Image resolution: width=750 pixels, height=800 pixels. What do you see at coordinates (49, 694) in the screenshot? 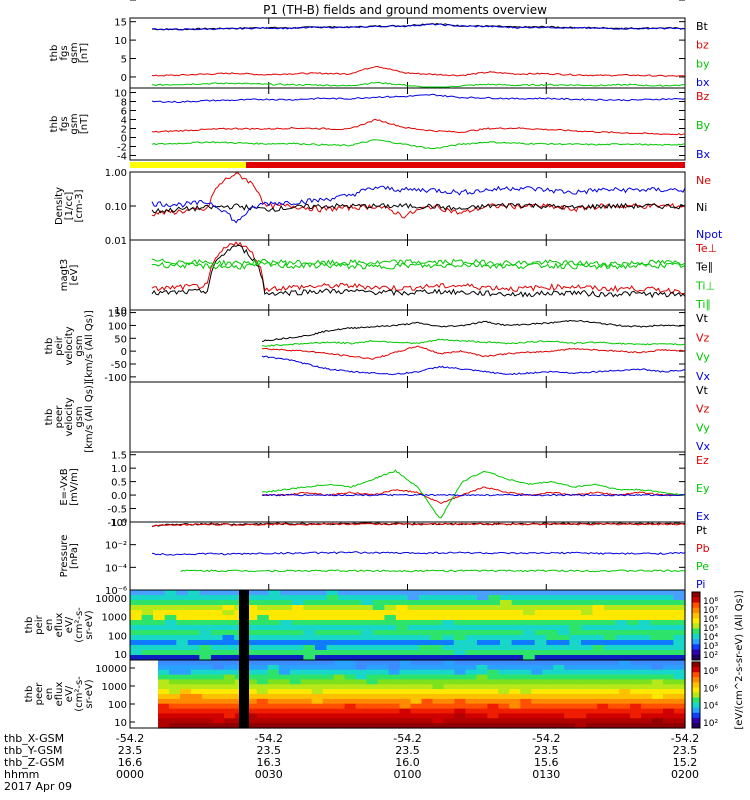
I see `y-axis-label: en` at bounding box center [49, 694].